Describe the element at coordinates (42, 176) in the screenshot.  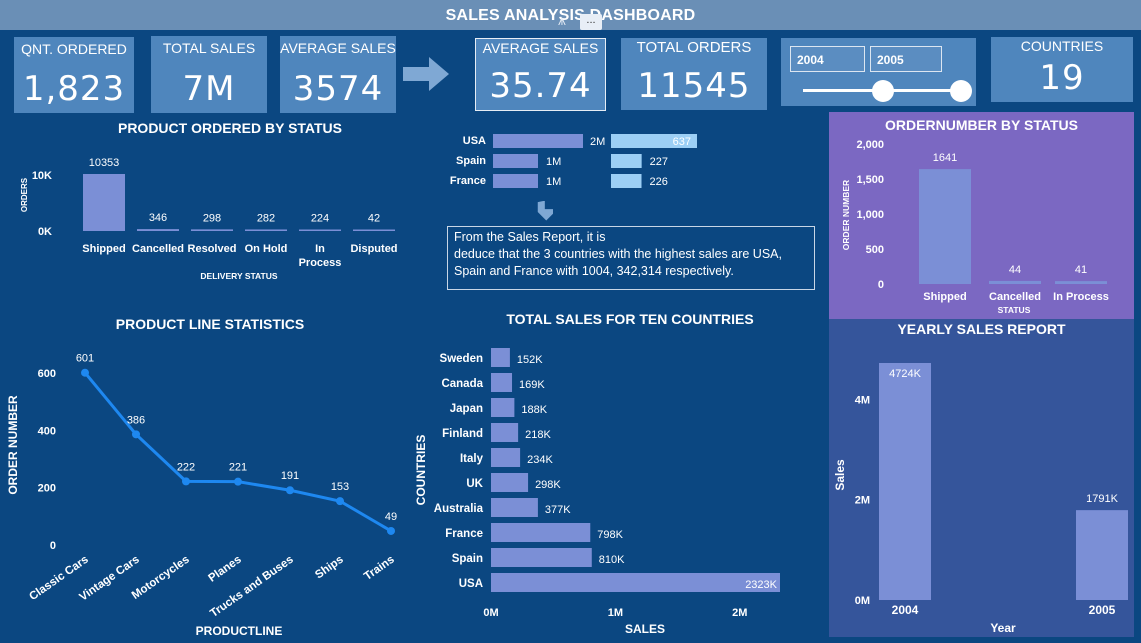
I see `tick-label: 10K` at that location.